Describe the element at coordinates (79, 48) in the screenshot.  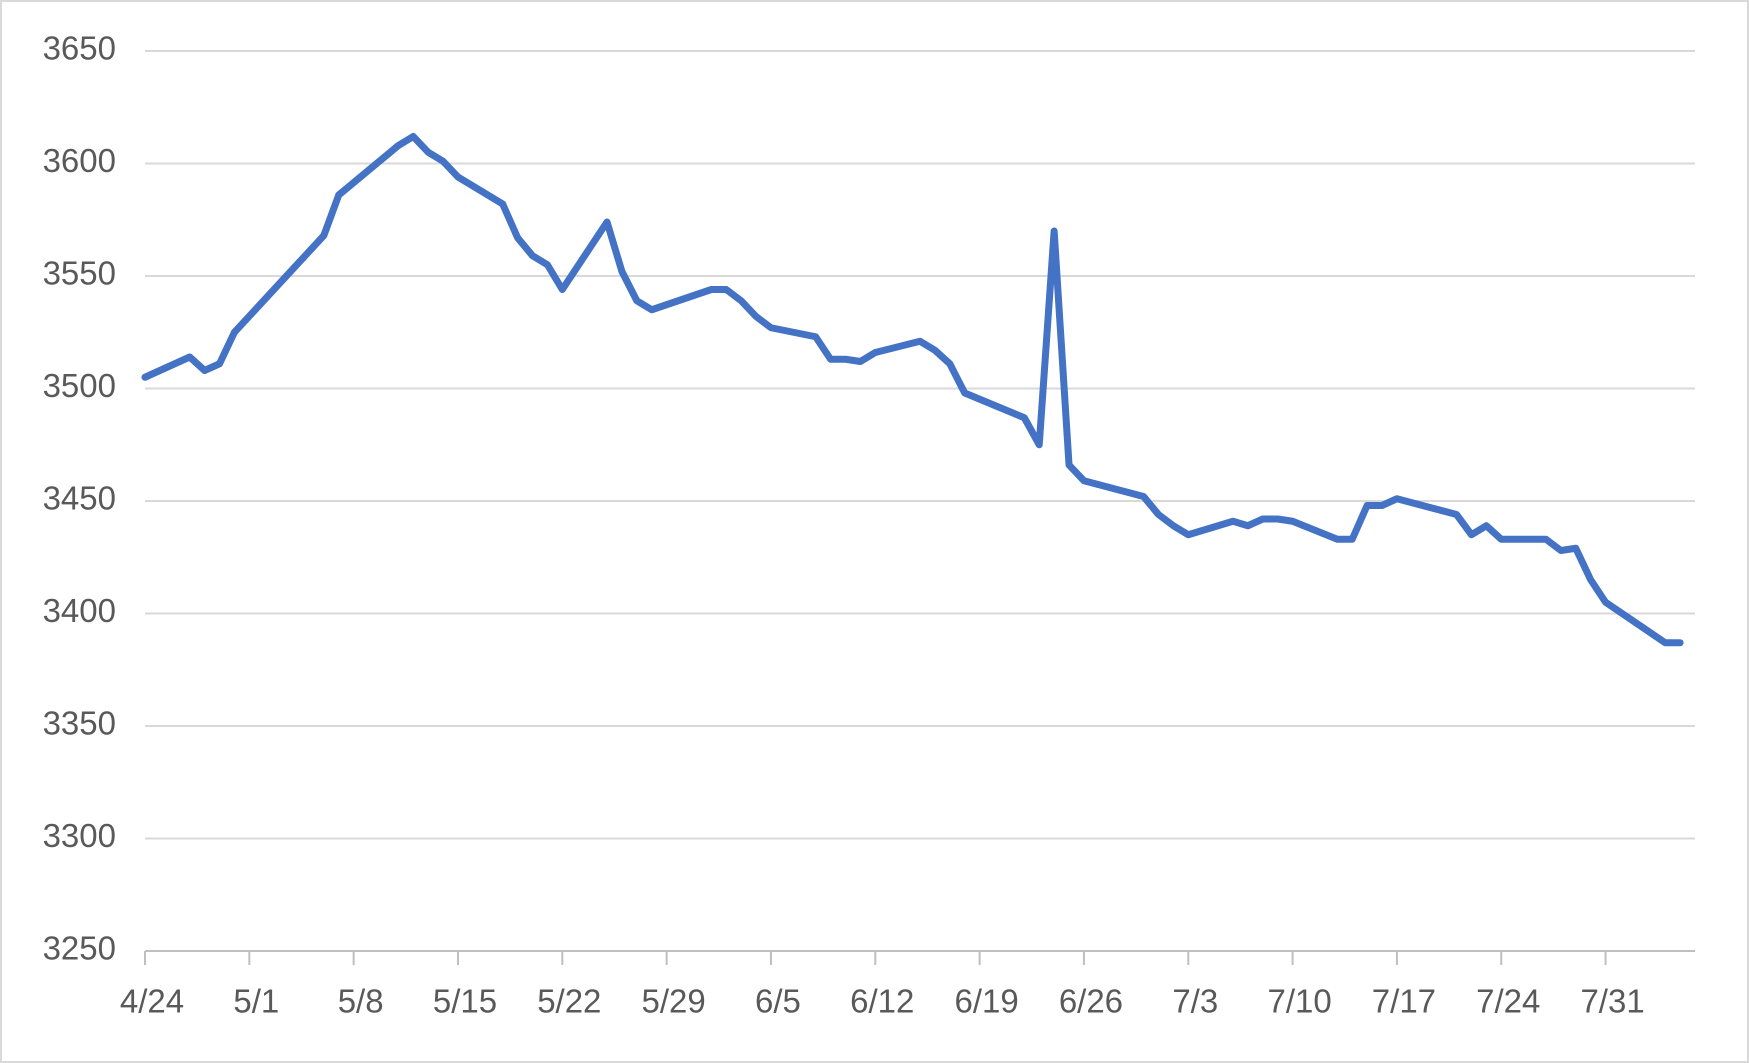
I see `y-tick-label: 3650` at that location.